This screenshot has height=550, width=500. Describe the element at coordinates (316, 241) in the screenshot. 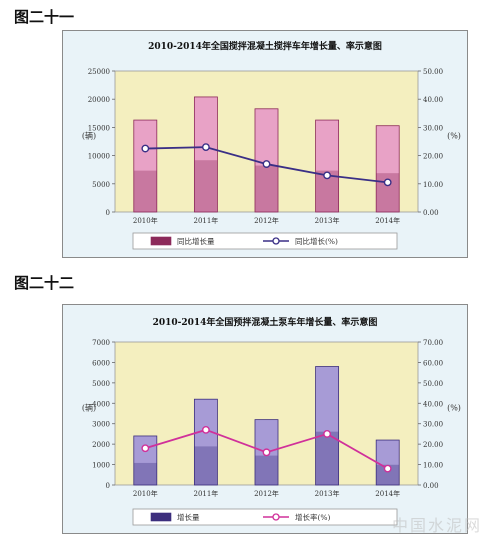

I see `legend-line-label: 同比增长(%)` at that location.